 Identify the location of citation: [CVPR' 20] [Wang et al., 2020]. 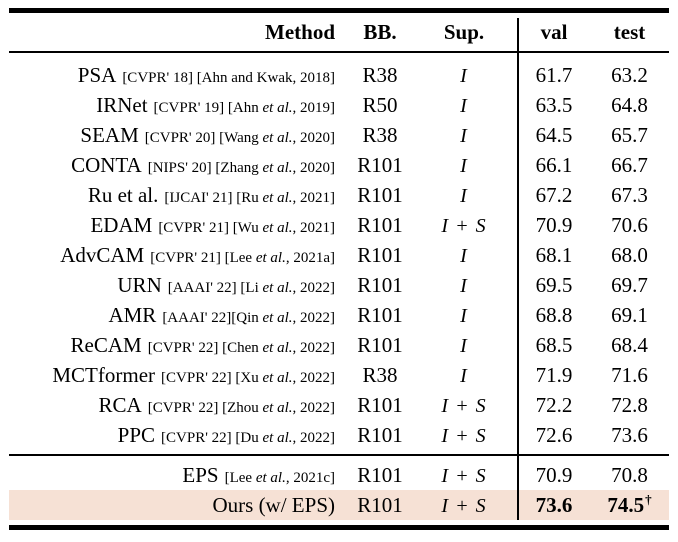
(239, 137).